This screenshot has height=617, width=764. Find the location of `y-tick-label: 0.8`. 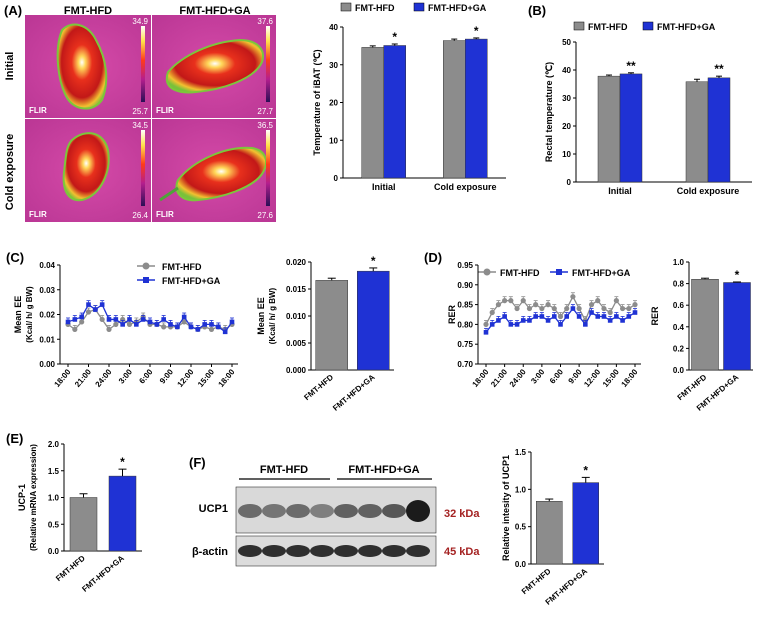

y-tick-label: 0.8 is located at coordinates (679, 284).